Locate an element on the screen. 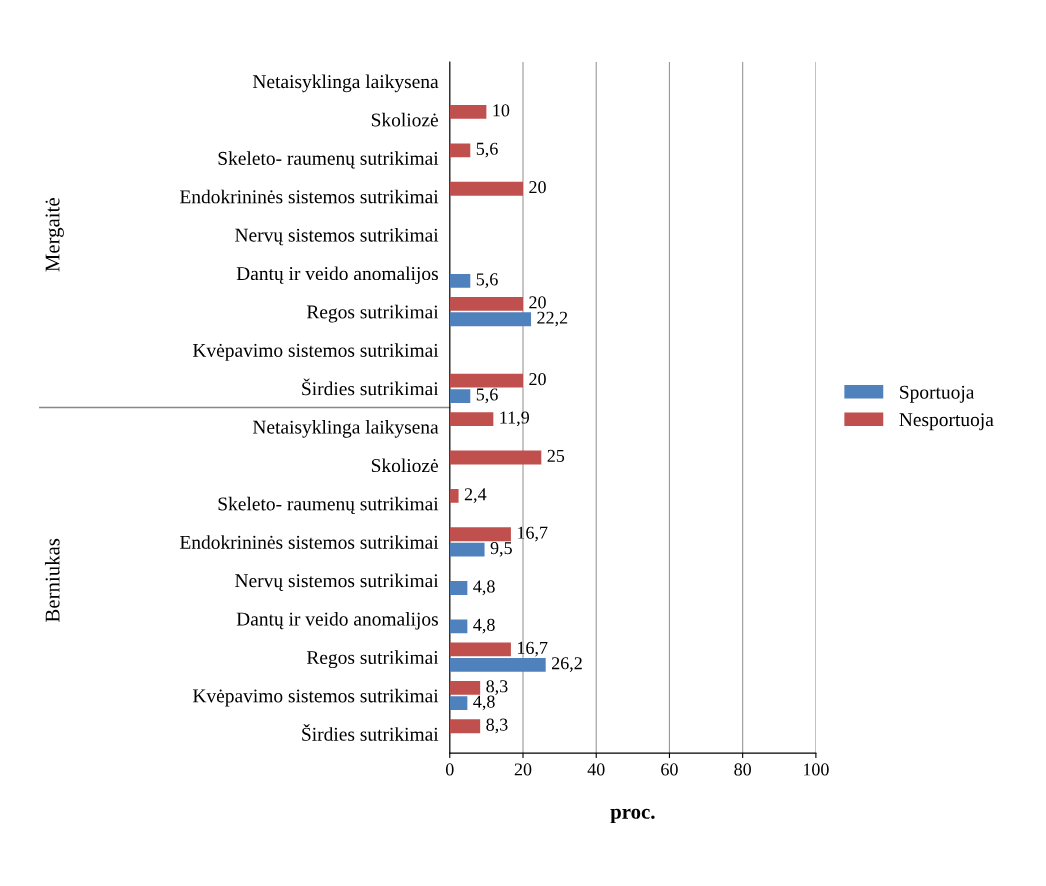 This screenshot has width=1046, height=886. x-axis-title: proc. is located at coordinates (632, 816).